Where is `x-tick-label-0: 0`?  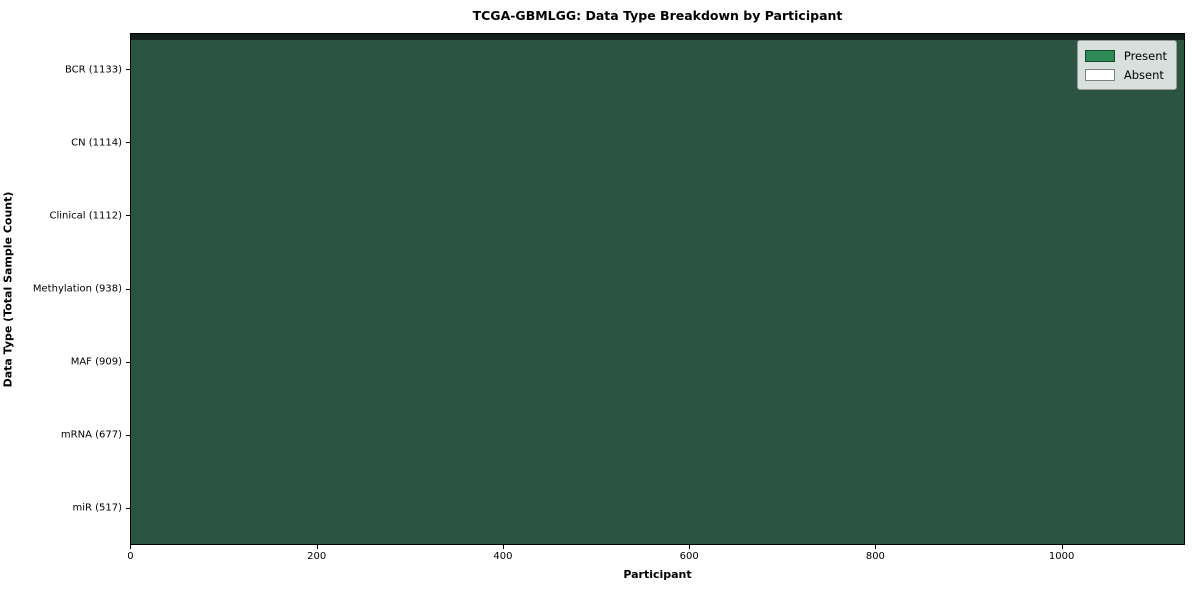
x-tick-label-0: 0 is located at coordinates (130, 556).